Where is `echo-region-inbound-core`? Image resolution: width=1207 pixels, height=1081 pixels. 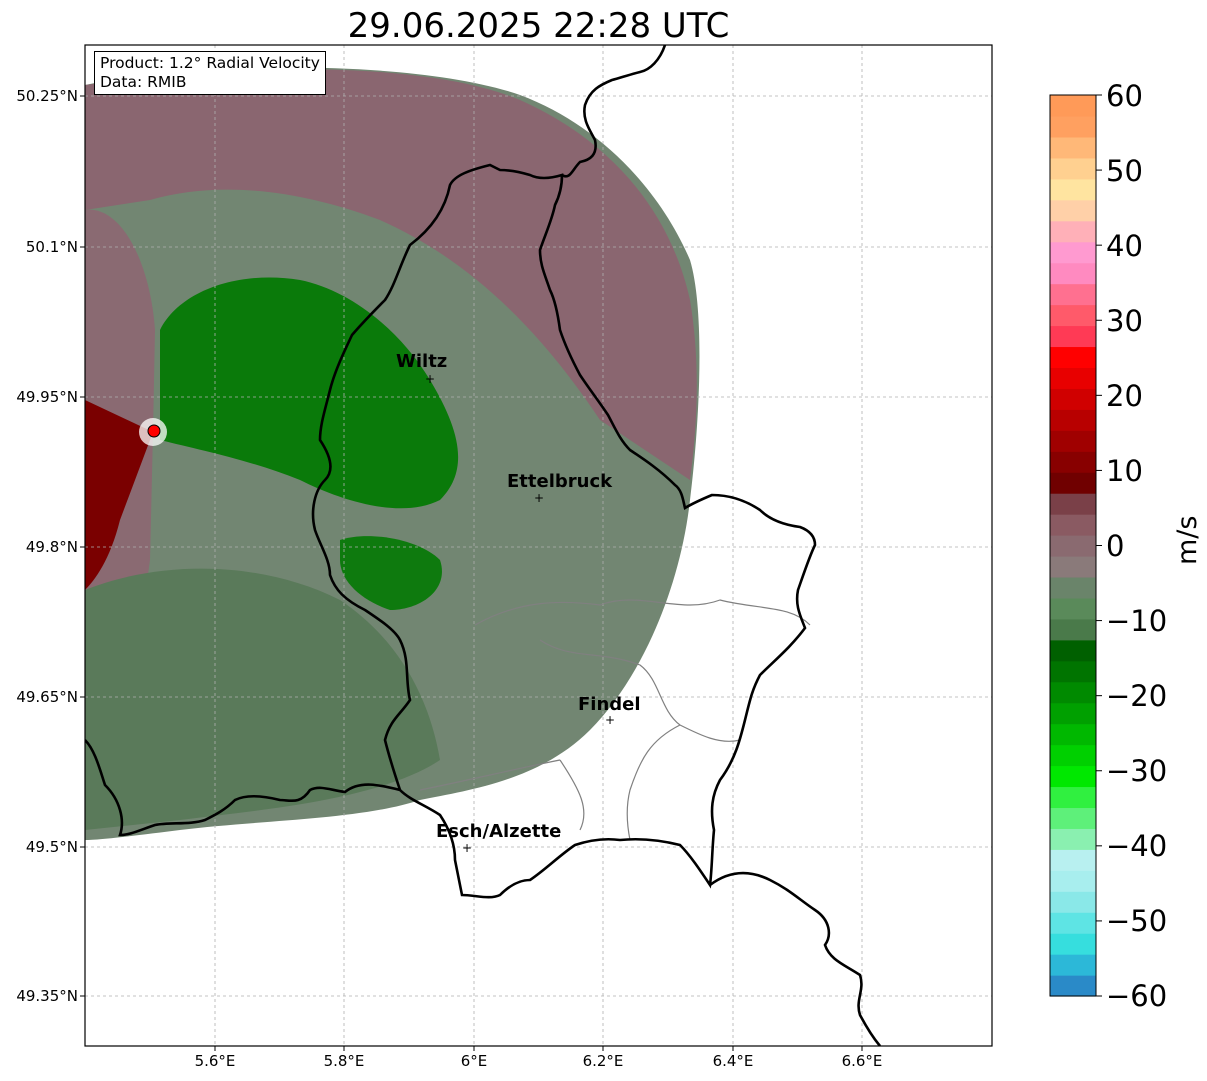 echo-region-inbound-core is located at coordinates (309, 393).